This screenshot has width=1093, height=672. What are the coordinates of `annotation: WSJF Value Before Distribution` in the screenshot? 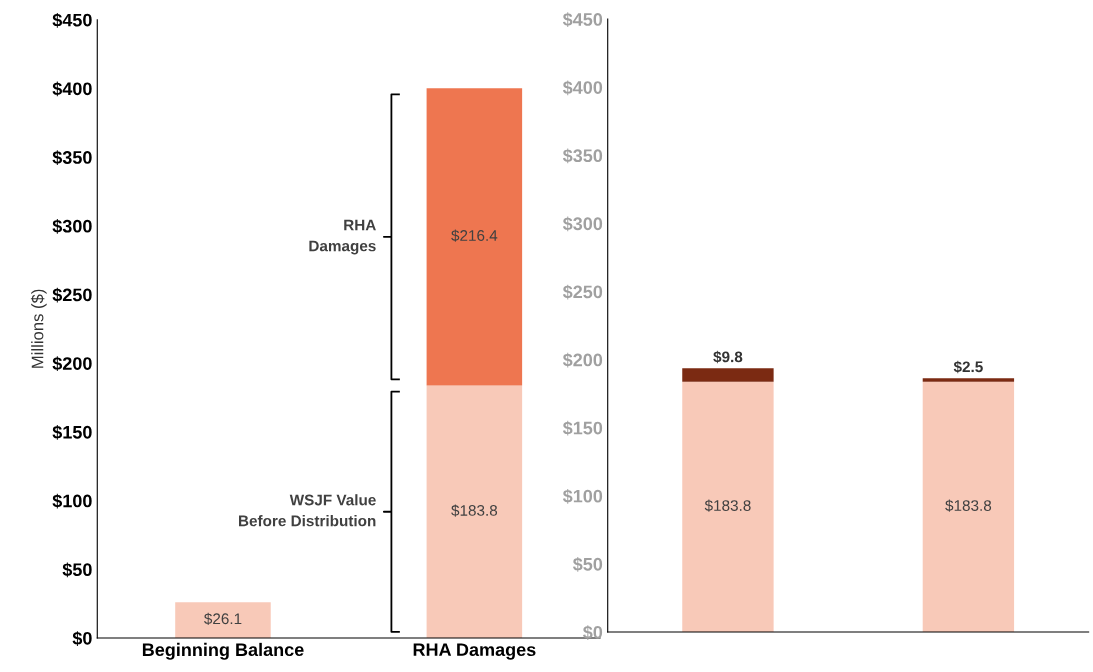 It's located at (307, 510).